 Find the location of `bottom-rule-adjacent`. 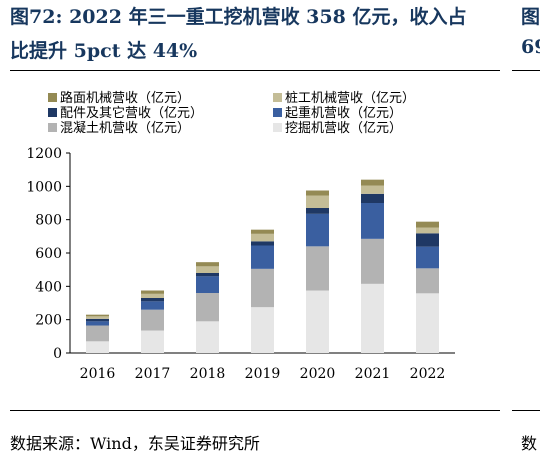

bottom-rule-adjacent is located at coordinates (526, 410).